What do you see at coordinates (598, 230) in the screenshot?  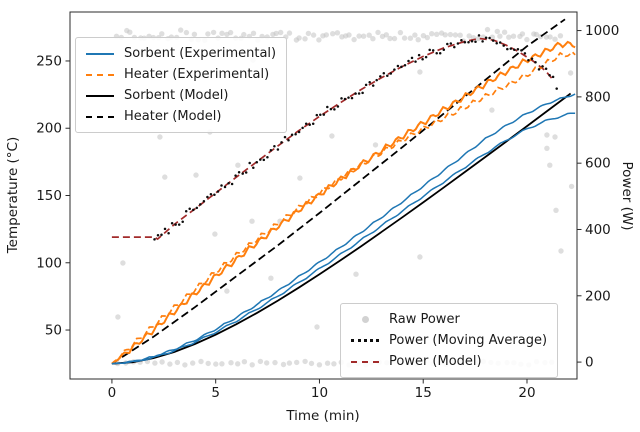 I see `y-right-tick-label-2: 400` at bounding box center [598, 230].